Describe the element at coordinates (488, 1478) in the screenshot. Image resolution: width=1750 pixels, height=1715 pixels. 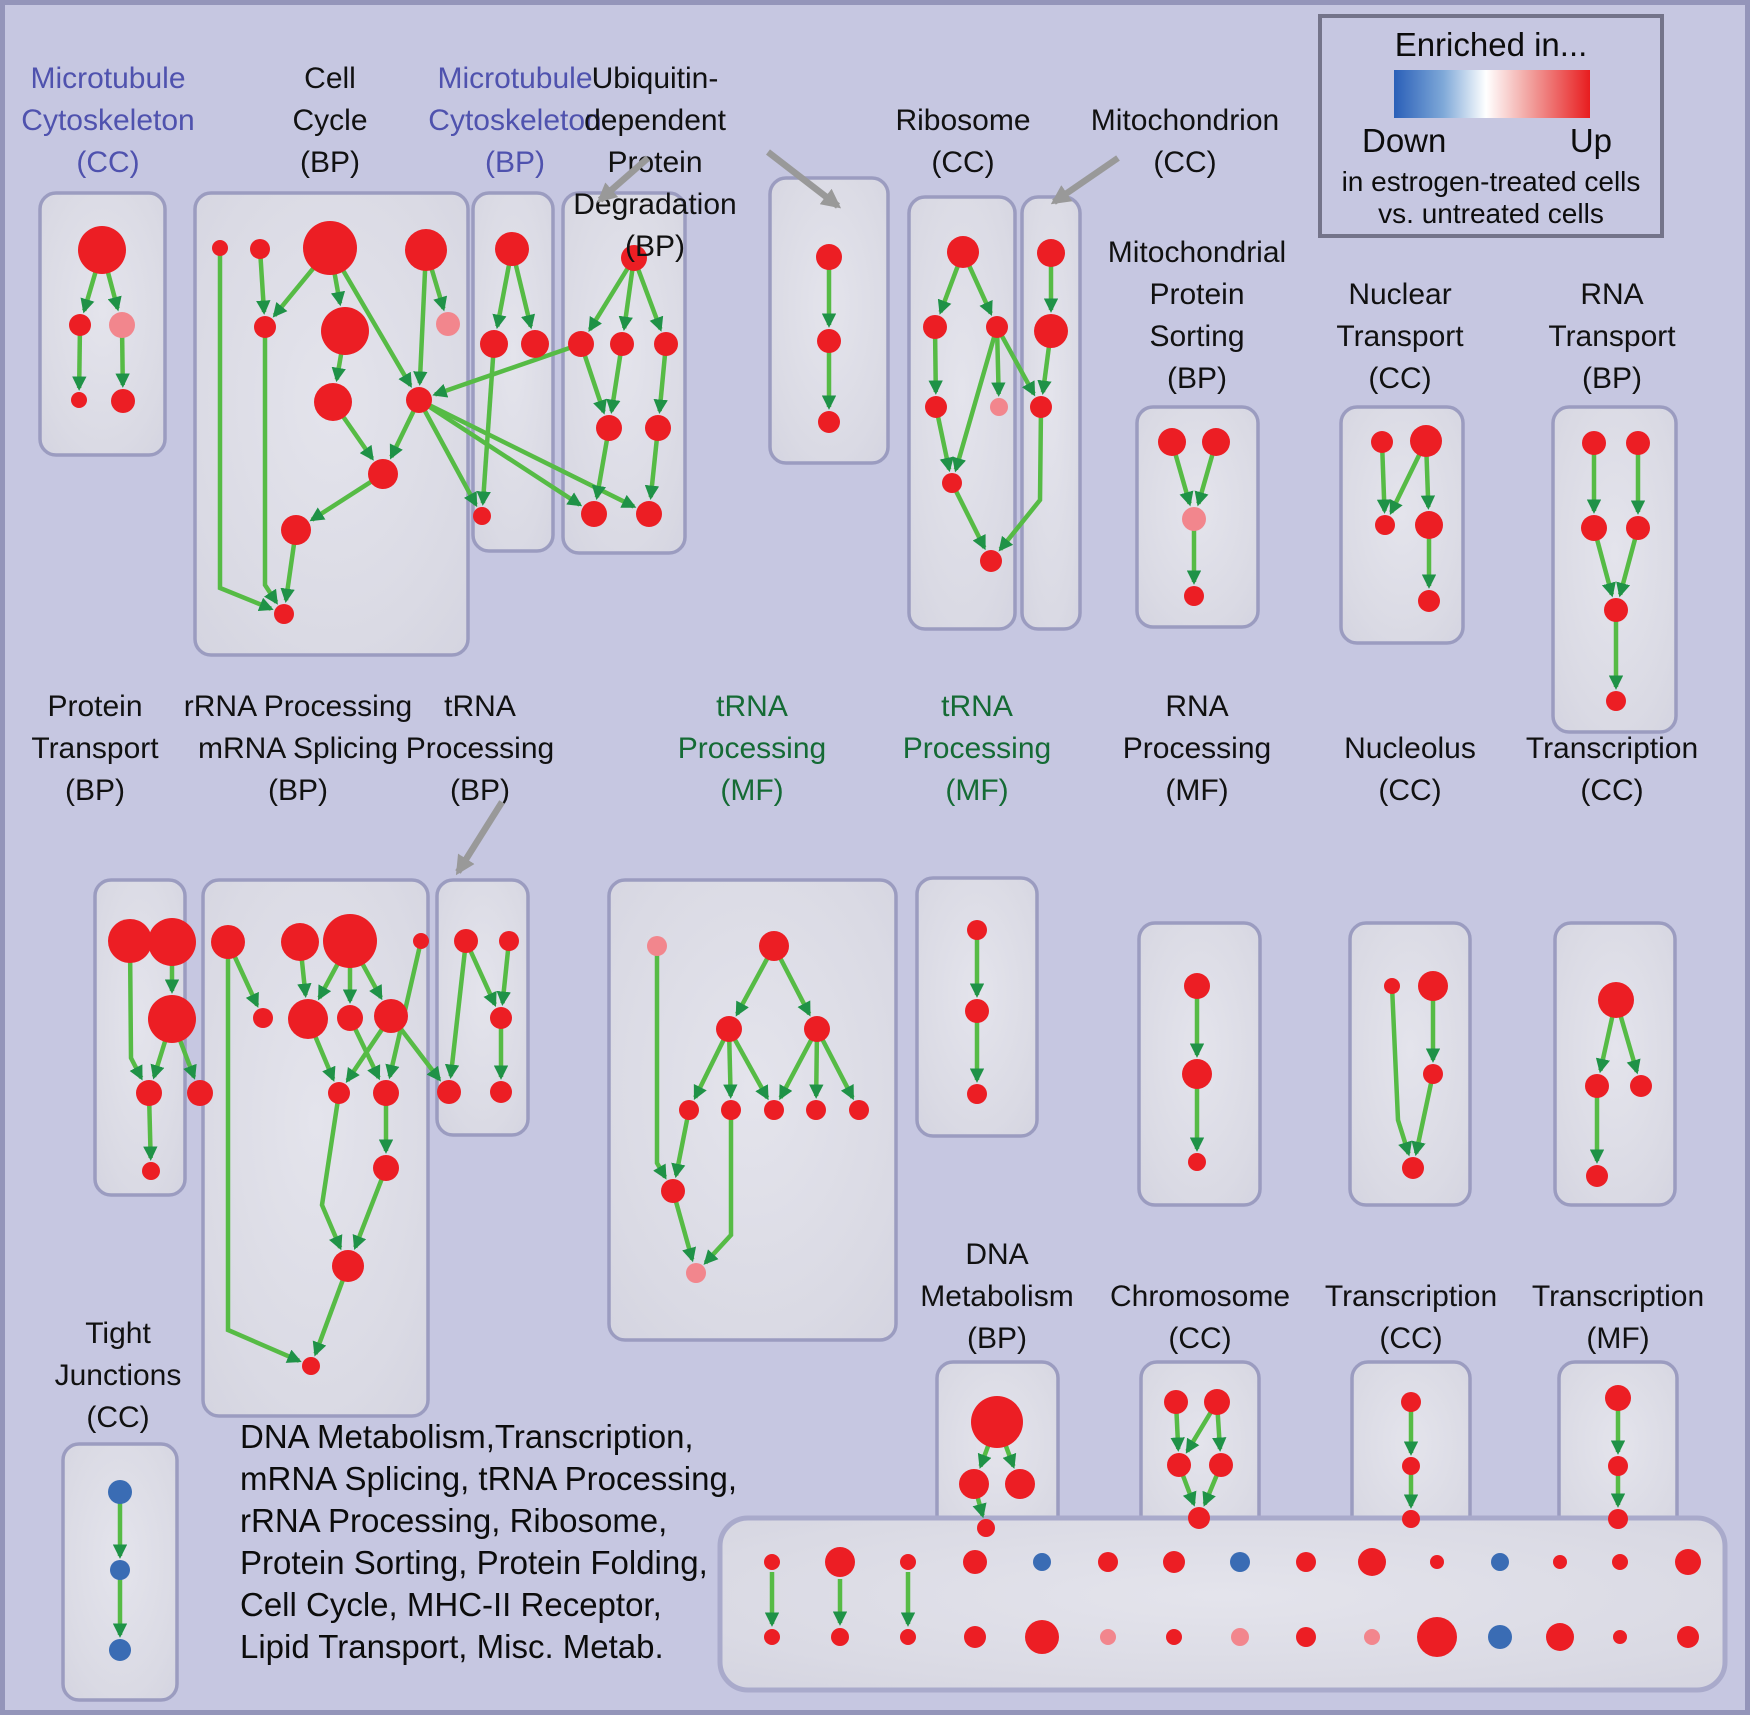
I see `footnote-line2: mRNA Splicing, tRNA Processing,` at that location.